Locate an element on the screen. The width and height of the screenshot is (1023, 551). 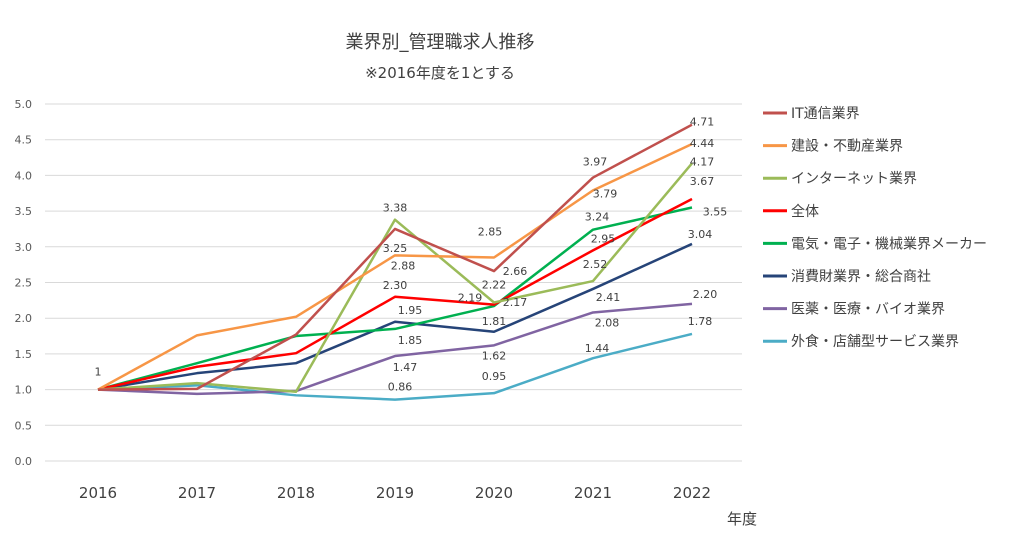
data-label: 3.79 is located at coordinates (605, 193).